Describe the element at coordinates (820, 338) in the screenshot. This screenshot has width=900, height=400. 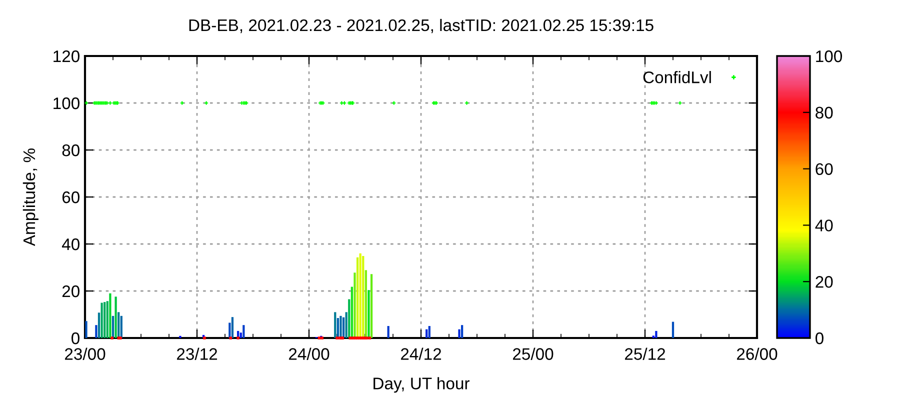
I see `color-bar-label: 0` at that location.